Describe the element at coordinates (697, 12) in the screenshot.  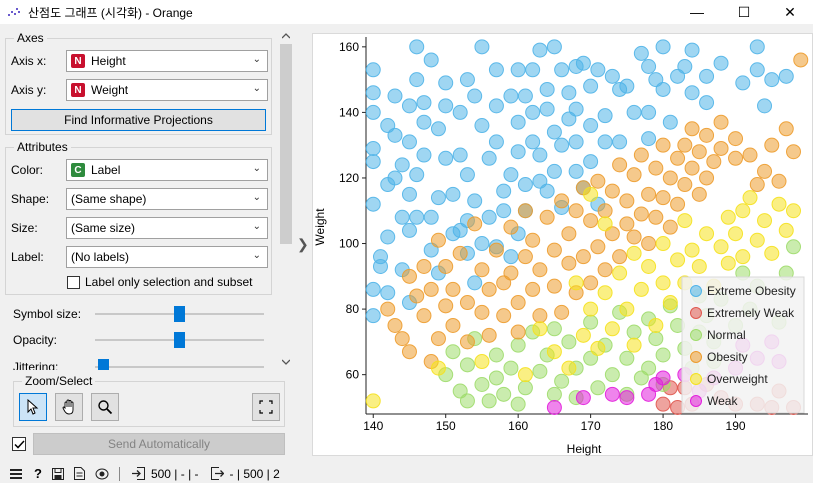
I see `minimize-button: —` at that location.